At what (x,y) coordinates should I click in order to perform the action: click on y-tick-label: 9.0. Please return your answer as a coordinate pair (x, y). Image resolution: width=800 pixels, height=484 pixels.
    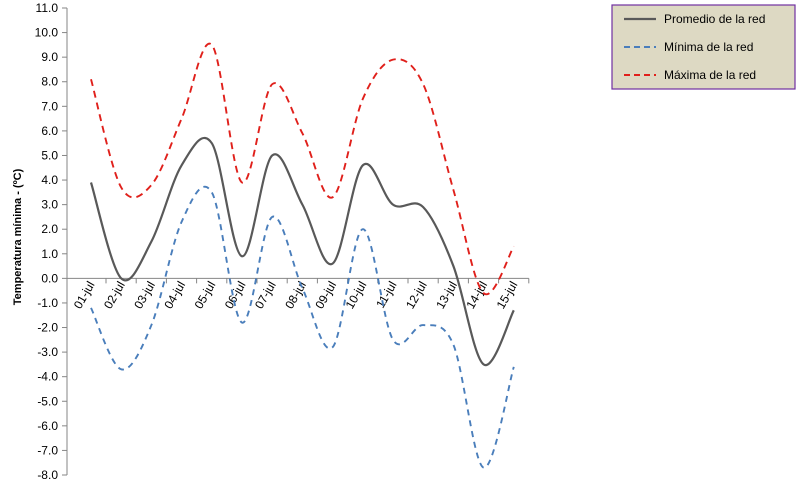
    Looking at the image, I should click on (49, 57).